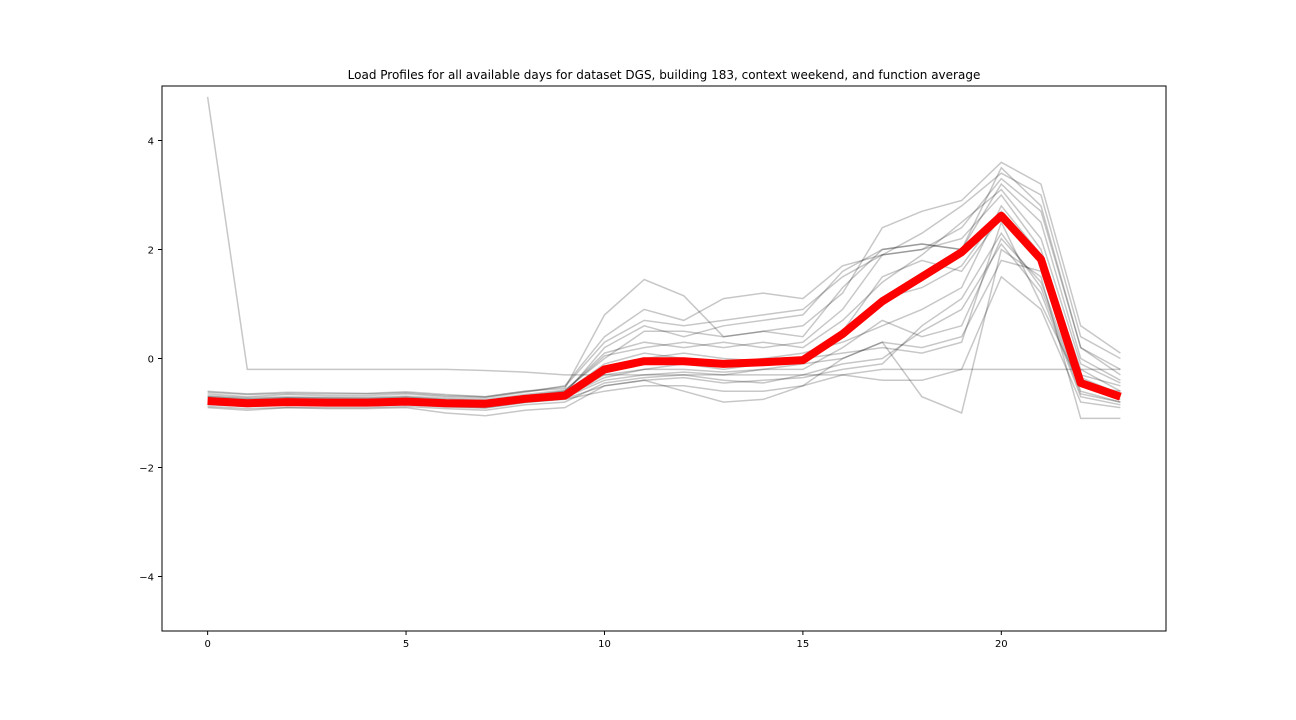  Describe the element at coordinates (151, 142) in the screenshot. I see `y-tick-label: 4` at that location.